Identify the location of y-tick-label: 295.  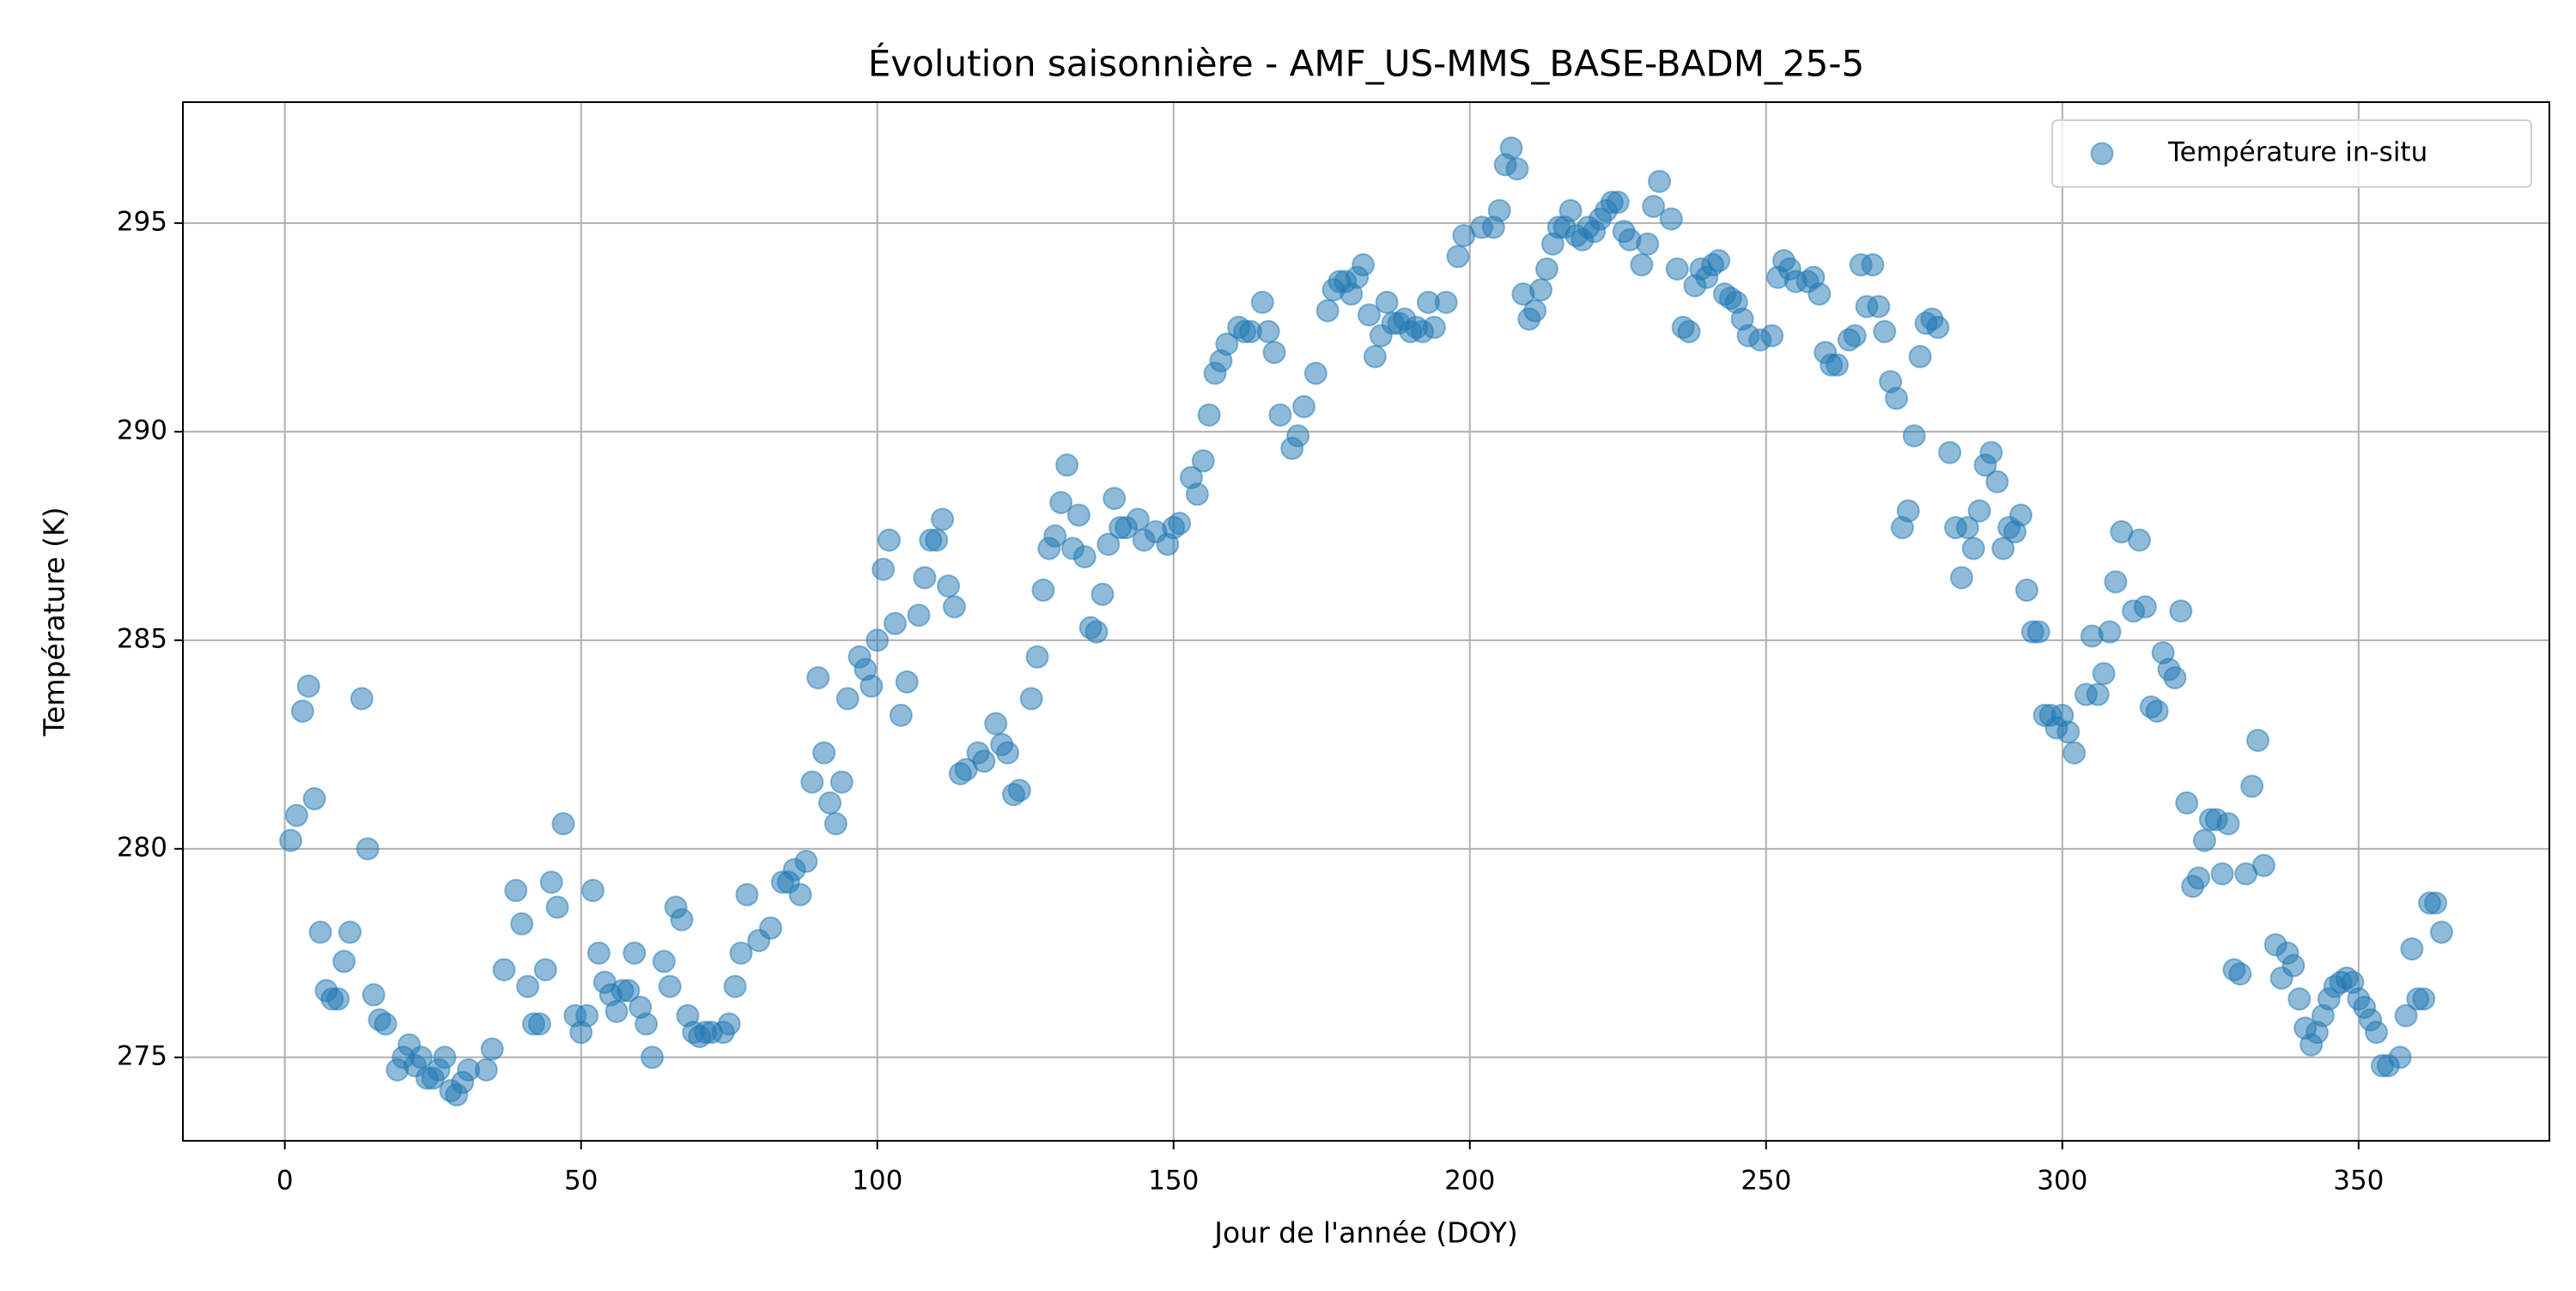
(142, 222).